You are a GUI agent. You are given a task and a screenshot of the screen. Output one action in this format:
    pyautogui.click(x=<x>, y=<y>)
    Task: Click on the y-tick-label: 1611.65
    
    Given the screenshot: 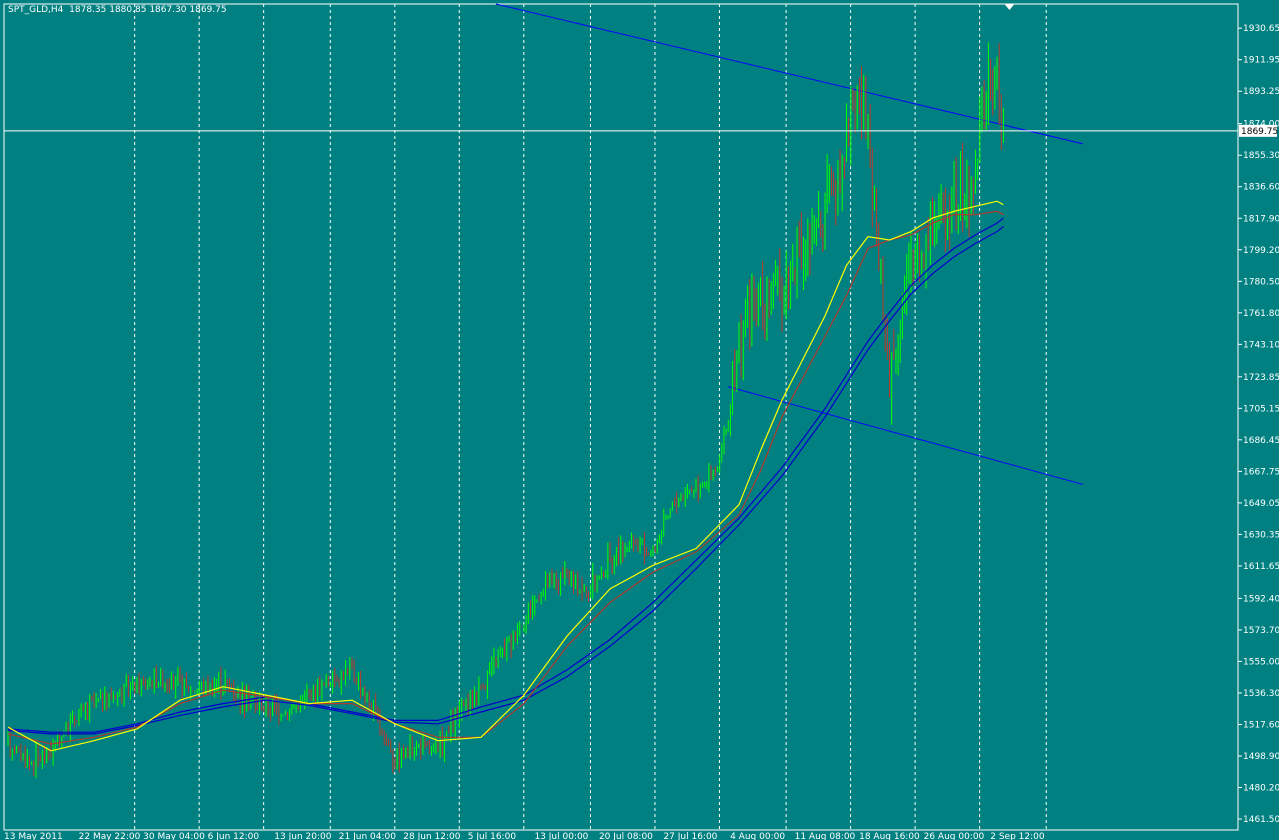 What is the action you would take?
    pyautogui.click(x=1261, y=567)
    